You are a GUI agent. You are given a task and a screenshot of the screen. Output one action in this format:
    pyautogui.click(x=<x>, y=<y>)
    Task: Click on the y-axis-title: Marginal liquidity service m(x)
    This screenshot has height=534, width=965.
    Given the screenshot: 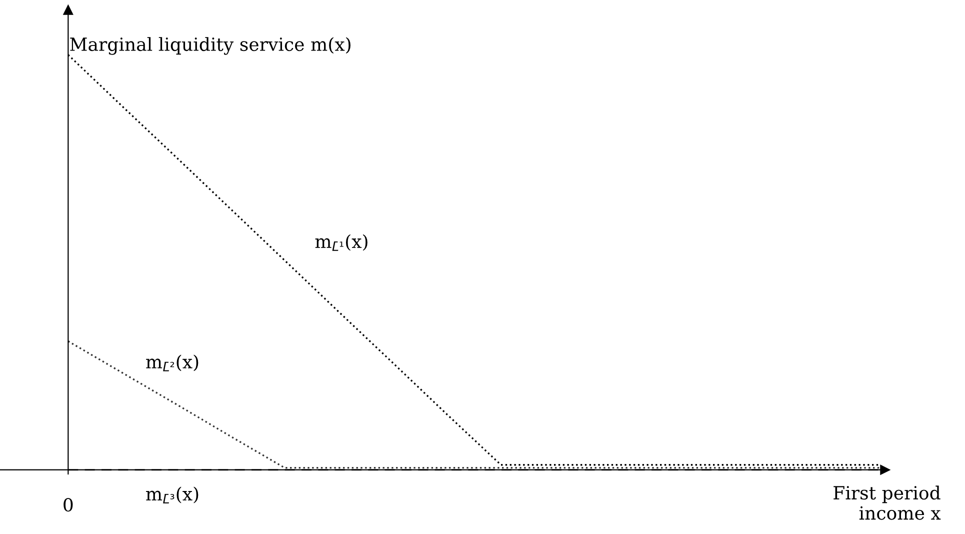 What is the action you would take?
    pyautogui.click(x=210, y=46)
    